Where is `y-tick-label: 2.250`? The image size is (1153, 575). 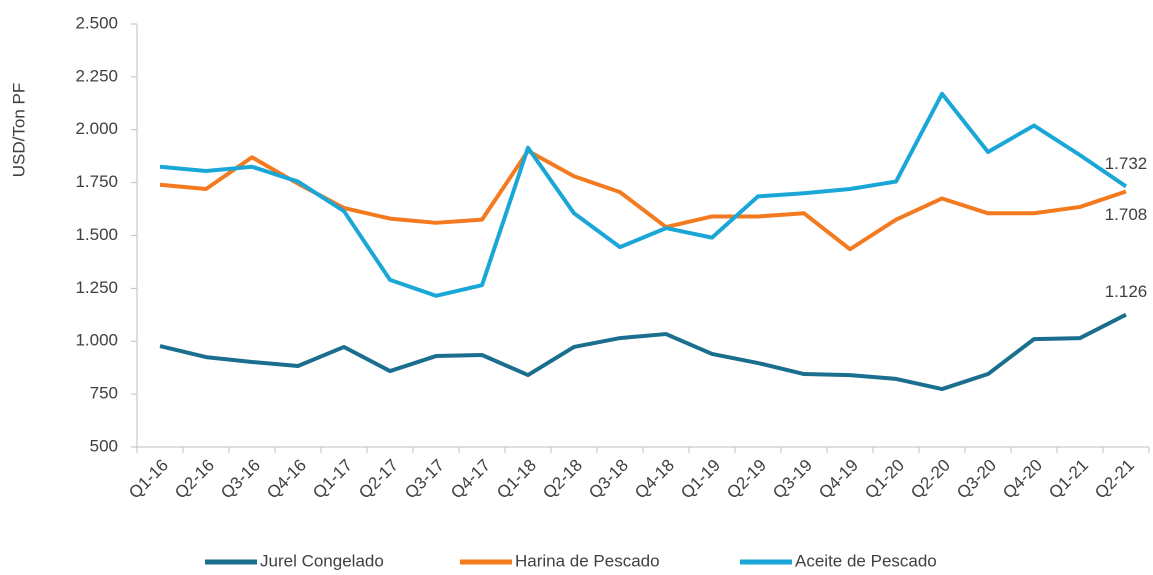
y-tick-label: 2.250 is located at coordinates (96, 75).